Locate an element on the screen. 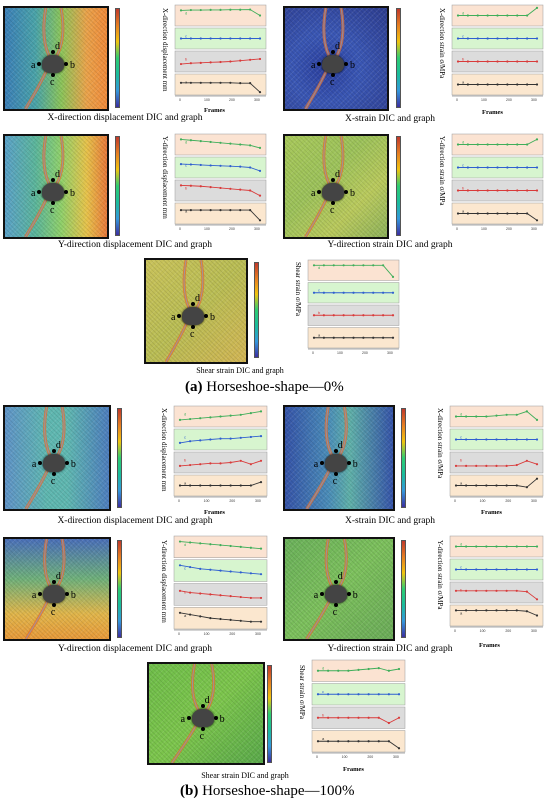 Image resolution: width=550 pixels, height=804 pixels. strip-chart: d c b a 0 100 200 300 is located at coordinates (220, 53).